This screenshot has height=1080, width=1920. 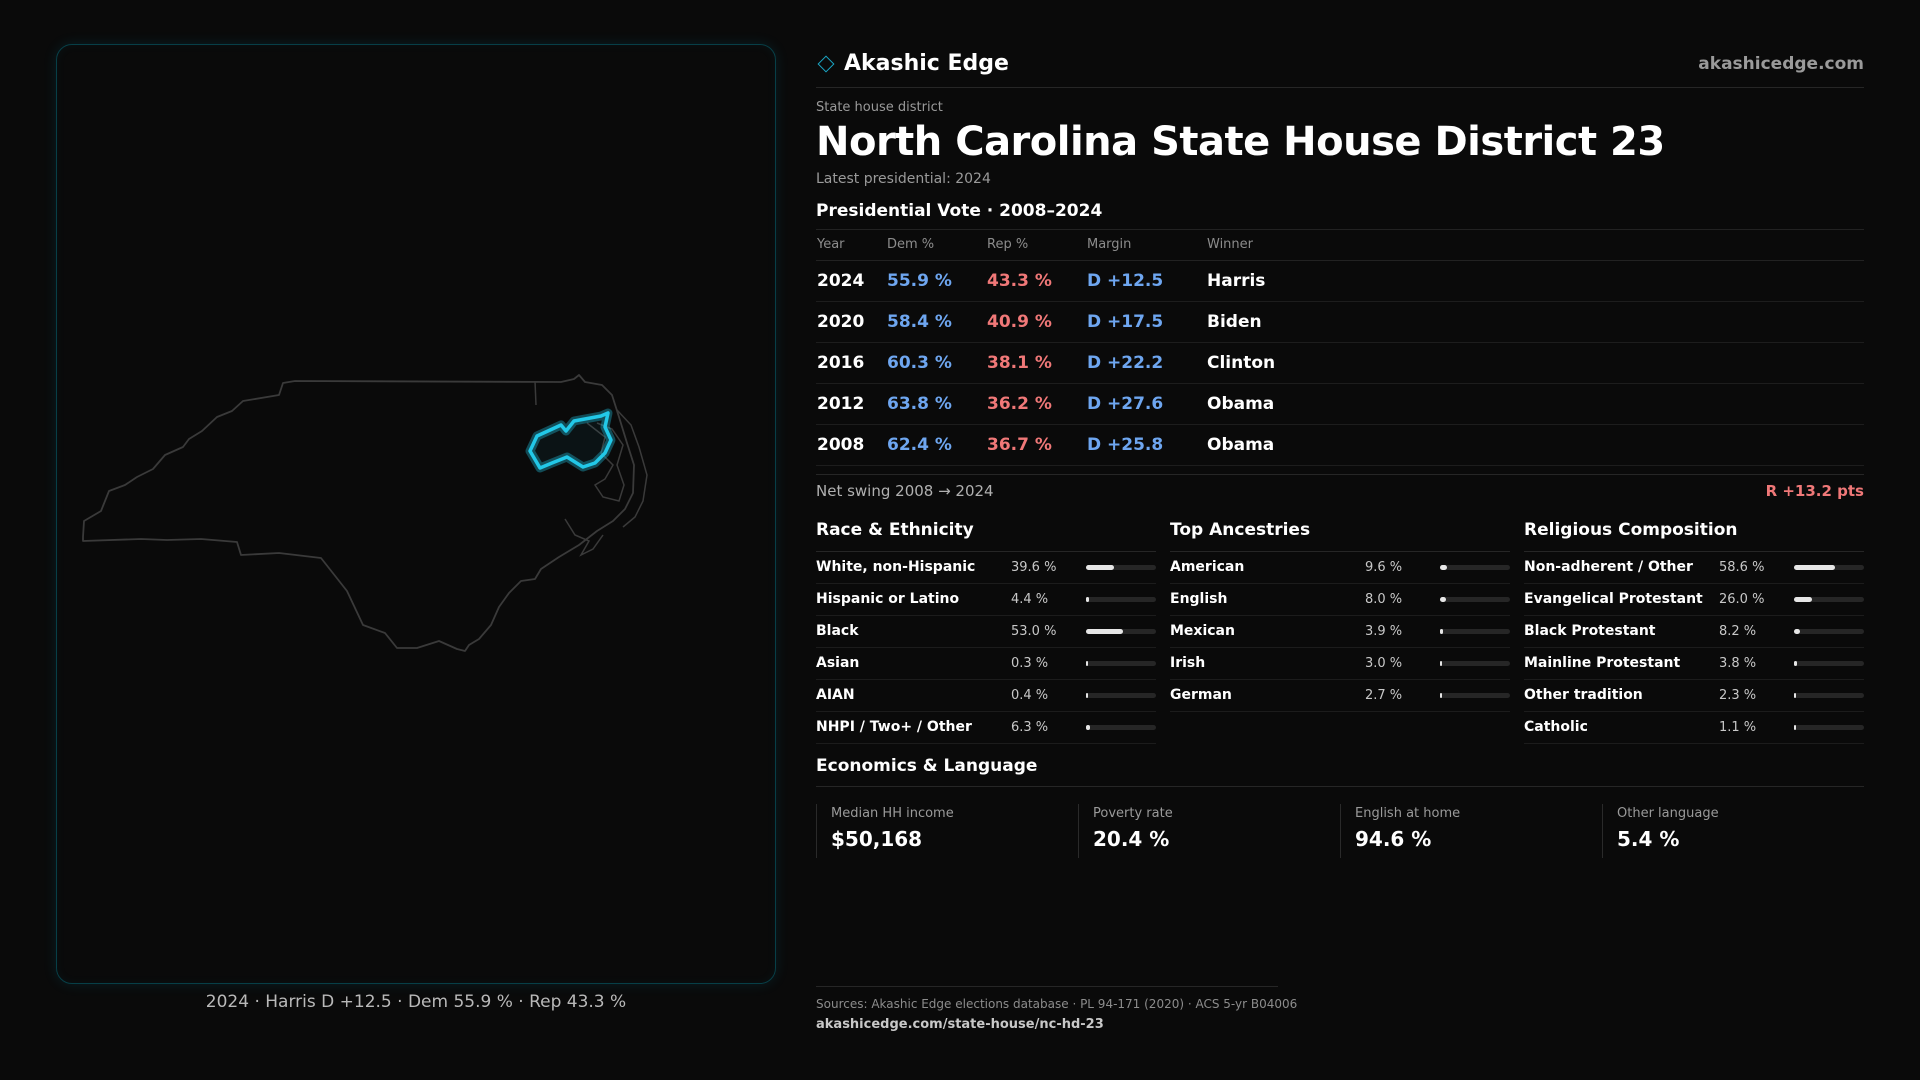 What do you see at coordinates (986, 531) in the screenshot?
I see `race-ethnicity-title: Race & Ethnicity` at bounding box center [986, 531].